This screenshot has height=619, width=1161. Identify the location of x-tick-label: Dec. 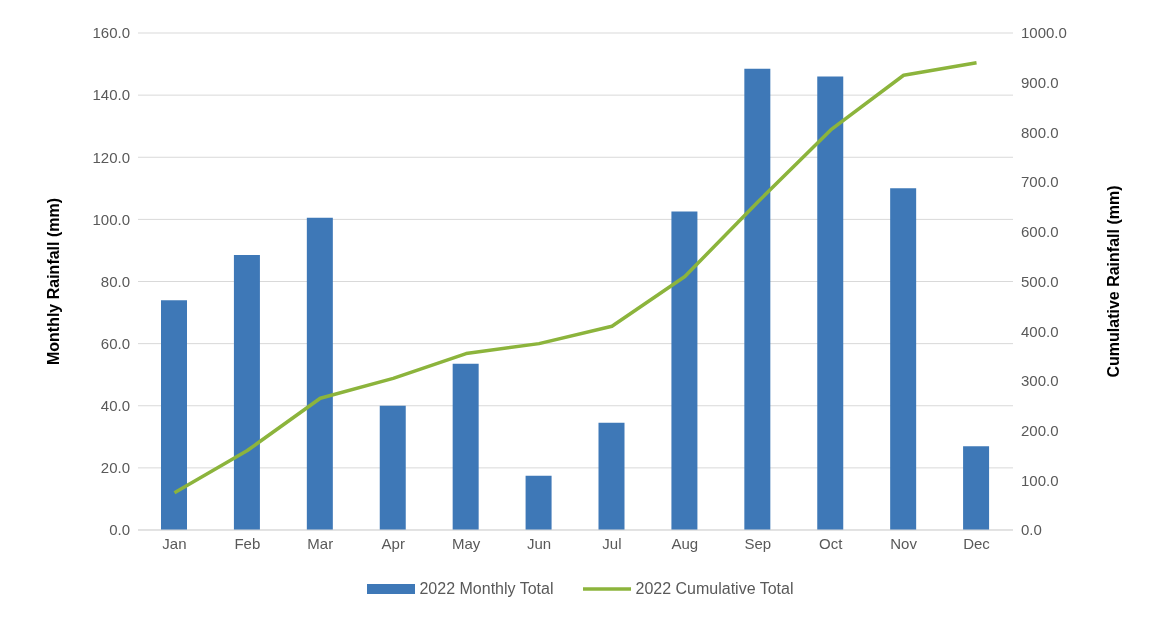
(977, 543).